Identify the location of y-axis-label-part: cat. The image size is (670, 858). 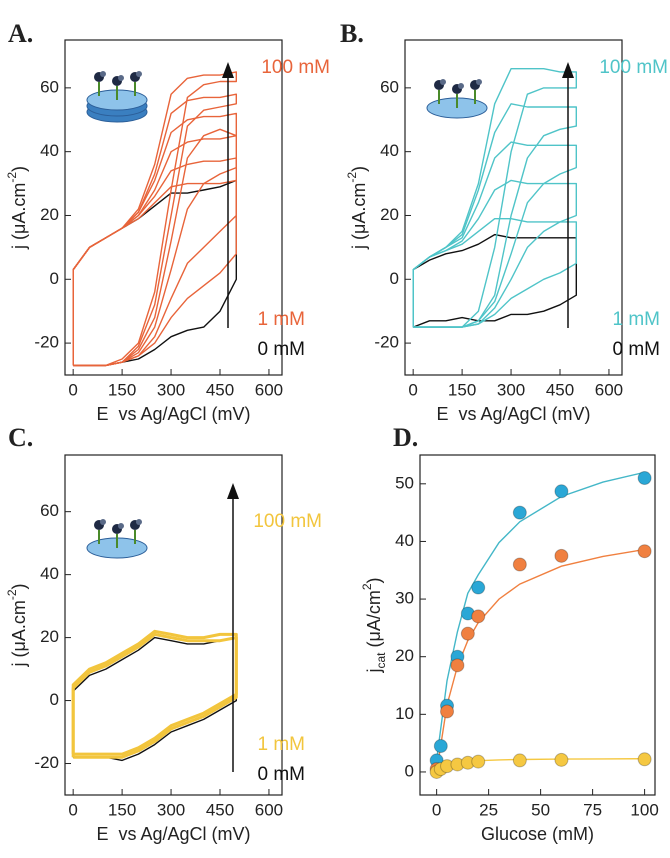
(381, 660).